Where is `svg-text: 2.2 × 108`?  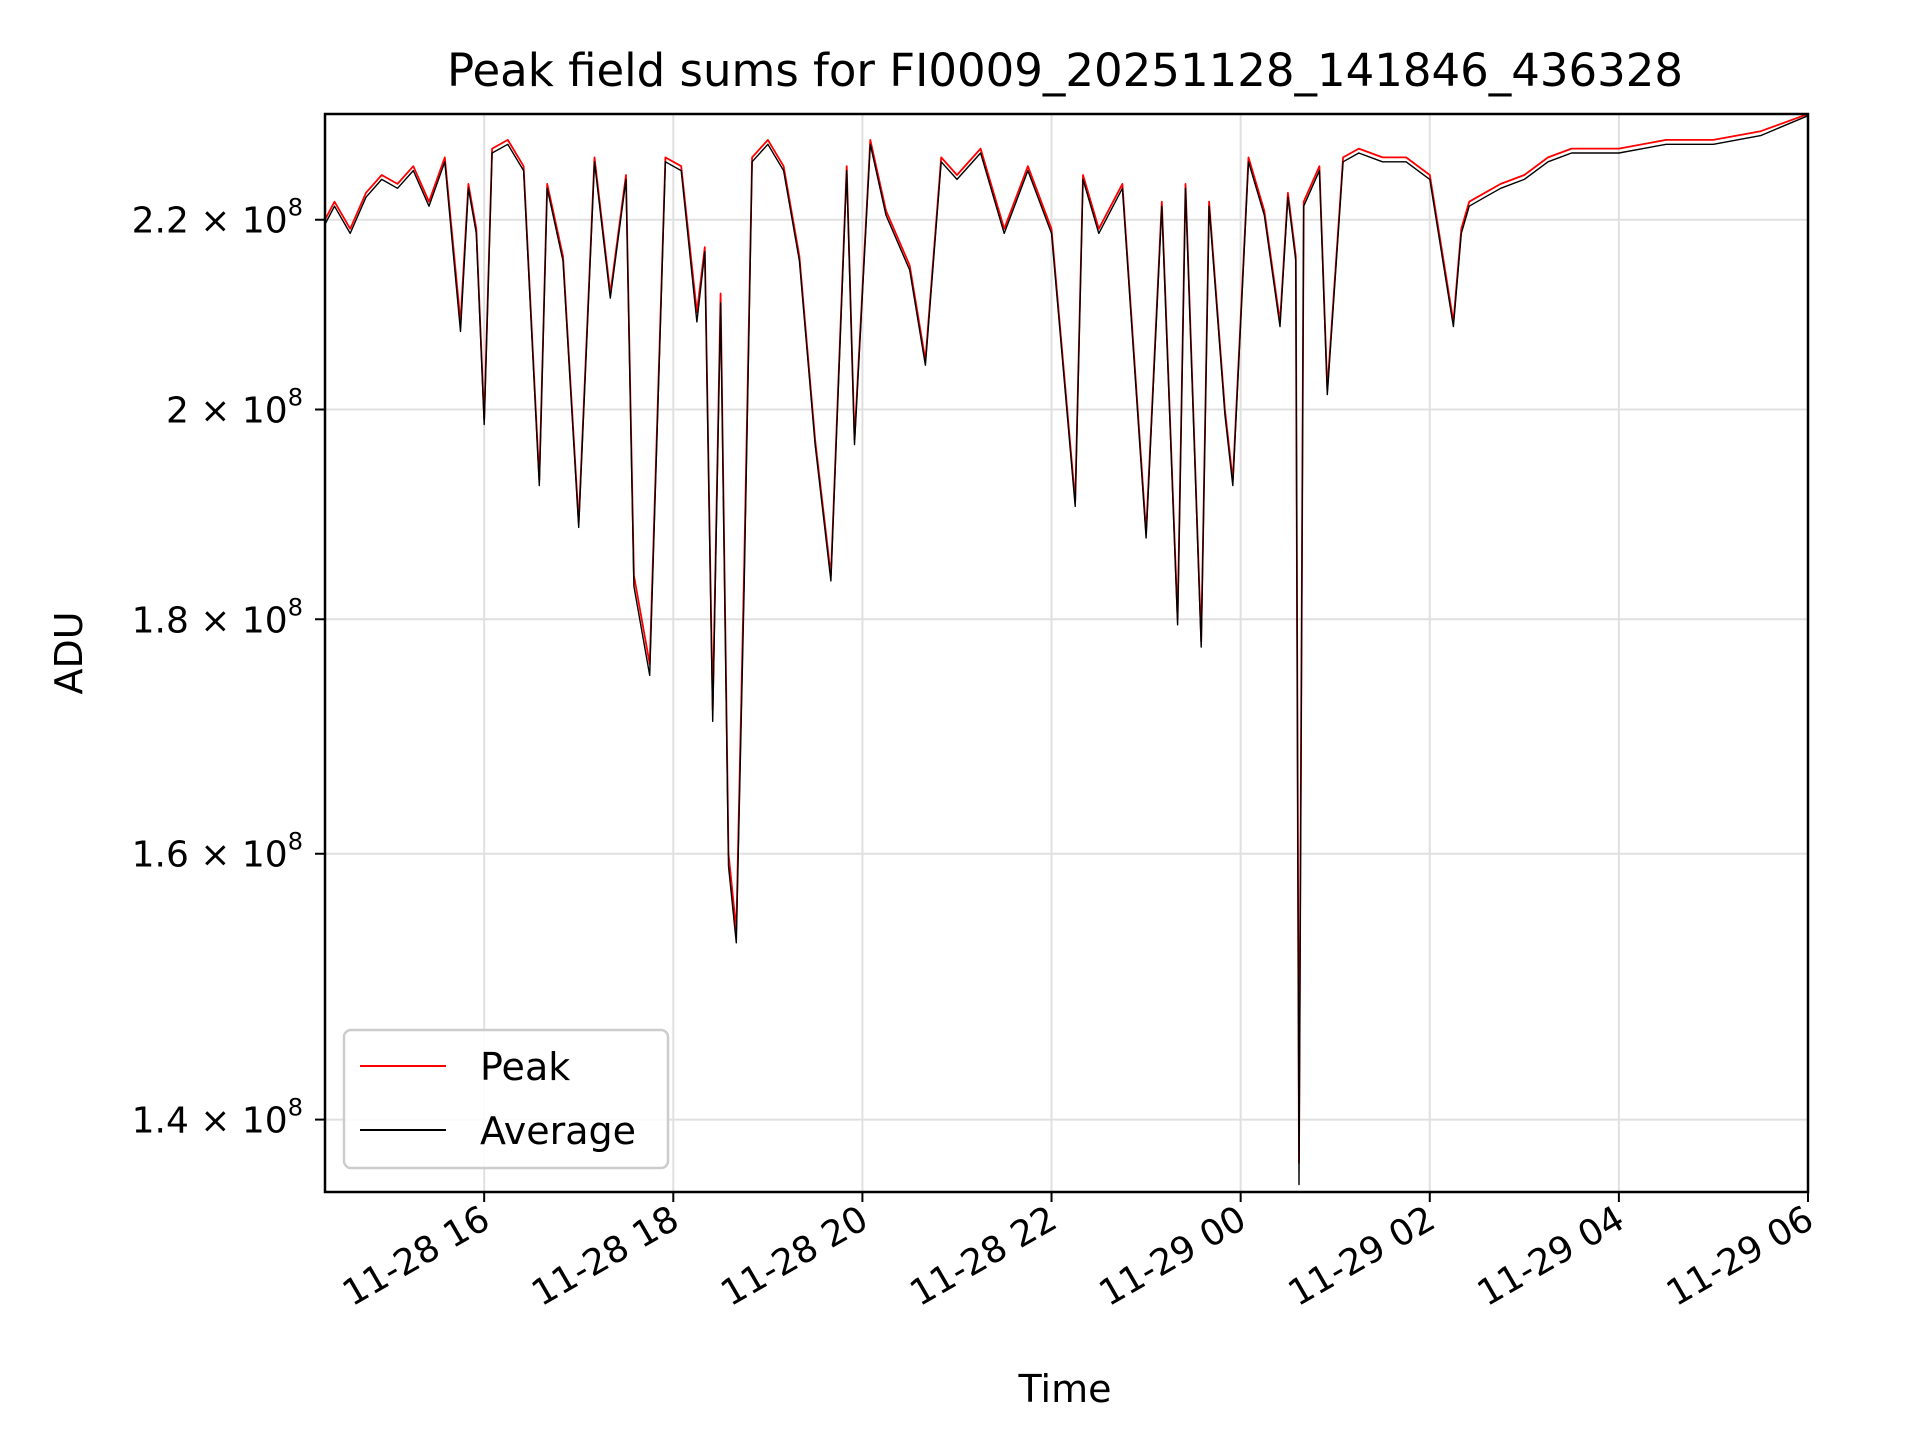
svg-text: 2.2 × 108 is located at coordinates (217, 218).